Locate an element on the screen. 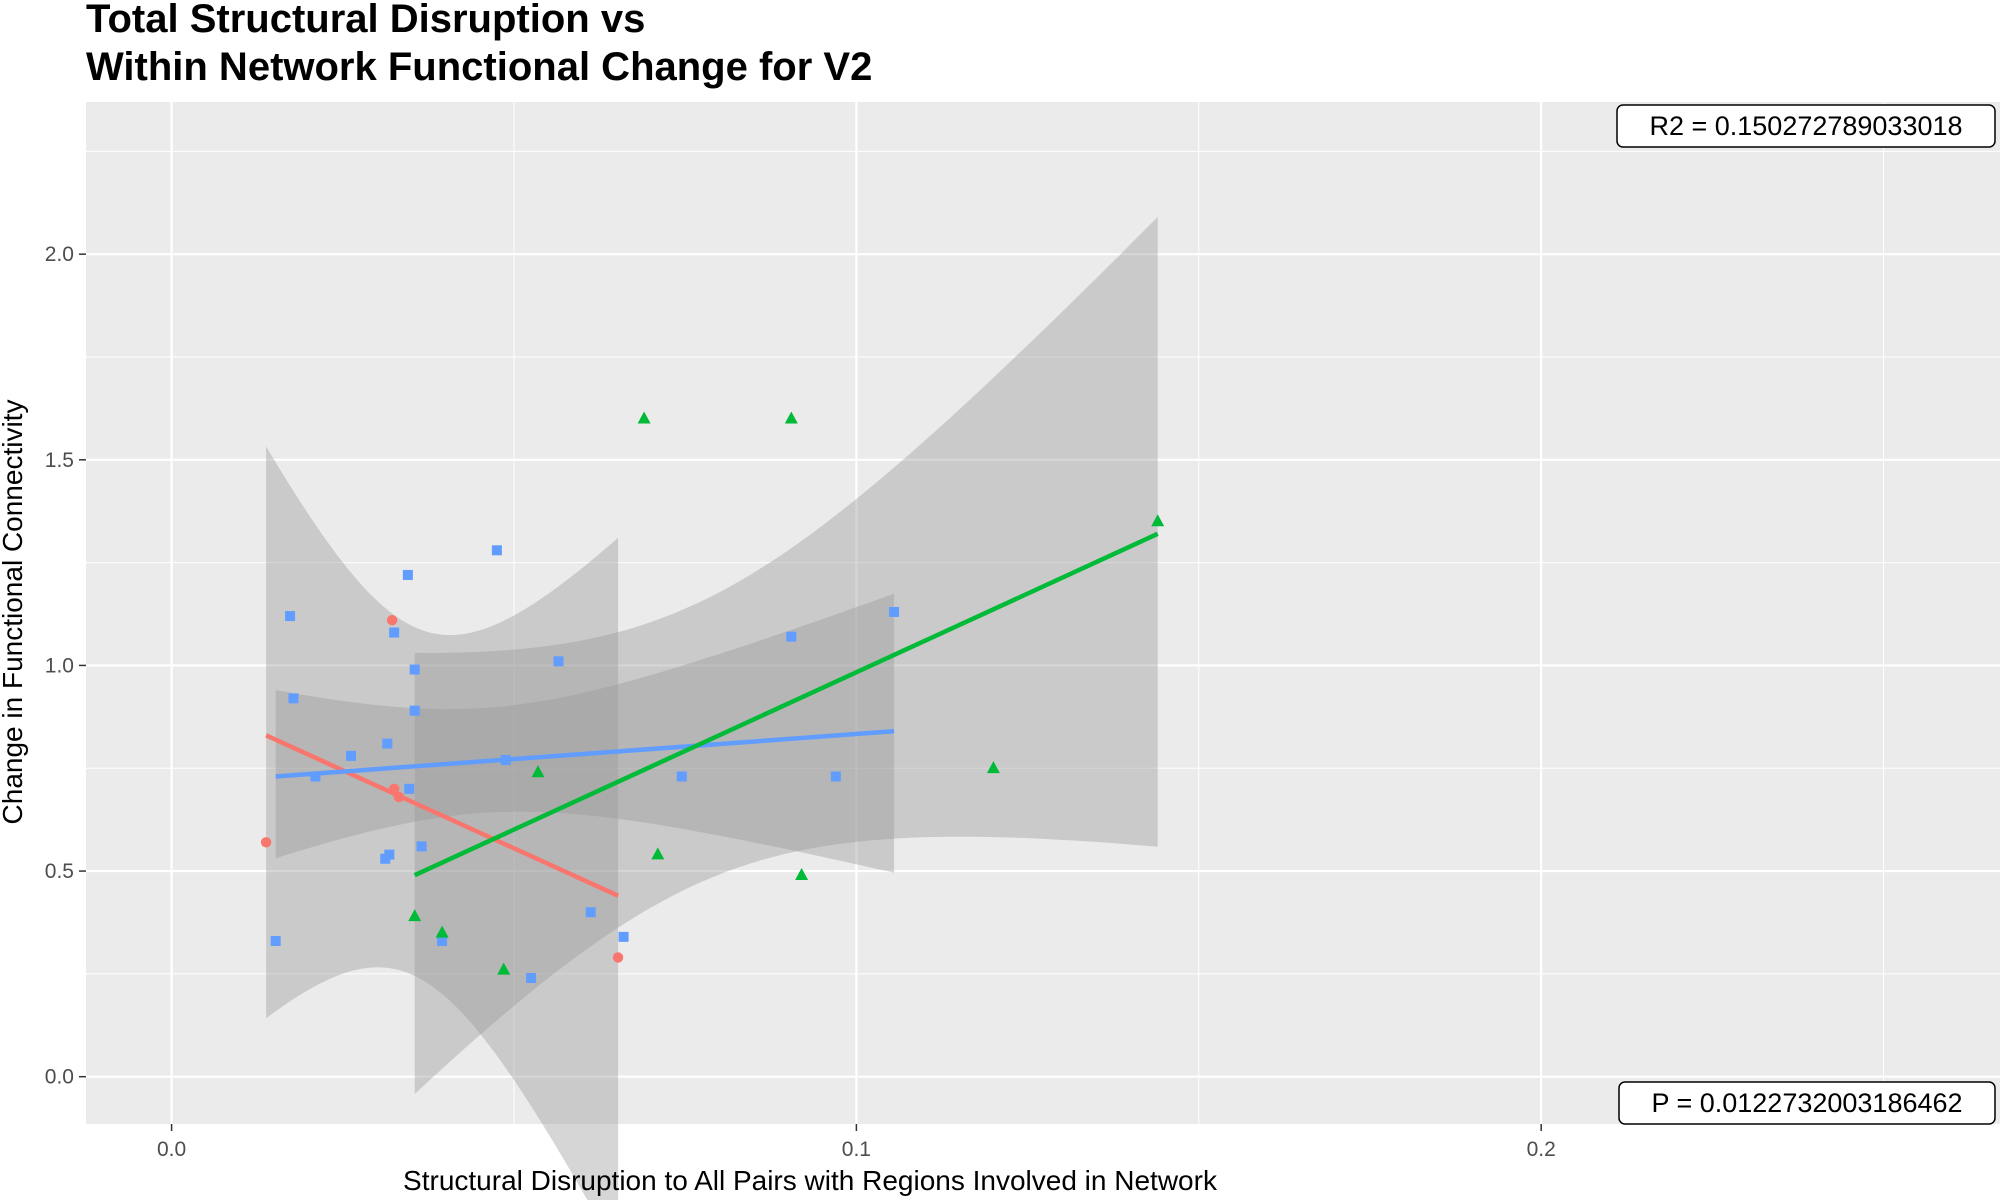 This screenshot has width=2000, height=1200. r2-annotation-text: R2 = 0.150272789033018 is located at coordinates (1805, 126).